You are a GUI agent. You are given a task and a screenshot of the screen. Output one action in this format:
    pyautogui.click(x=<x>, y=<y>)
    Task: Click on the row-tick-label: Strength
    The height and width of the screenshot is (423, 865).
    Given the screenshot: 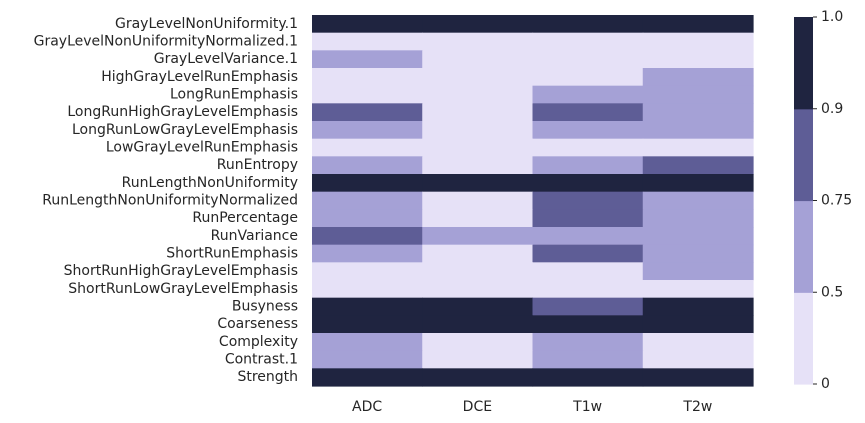 What is the action you would take?
    pyautogui.click(x=267, y=377)
    